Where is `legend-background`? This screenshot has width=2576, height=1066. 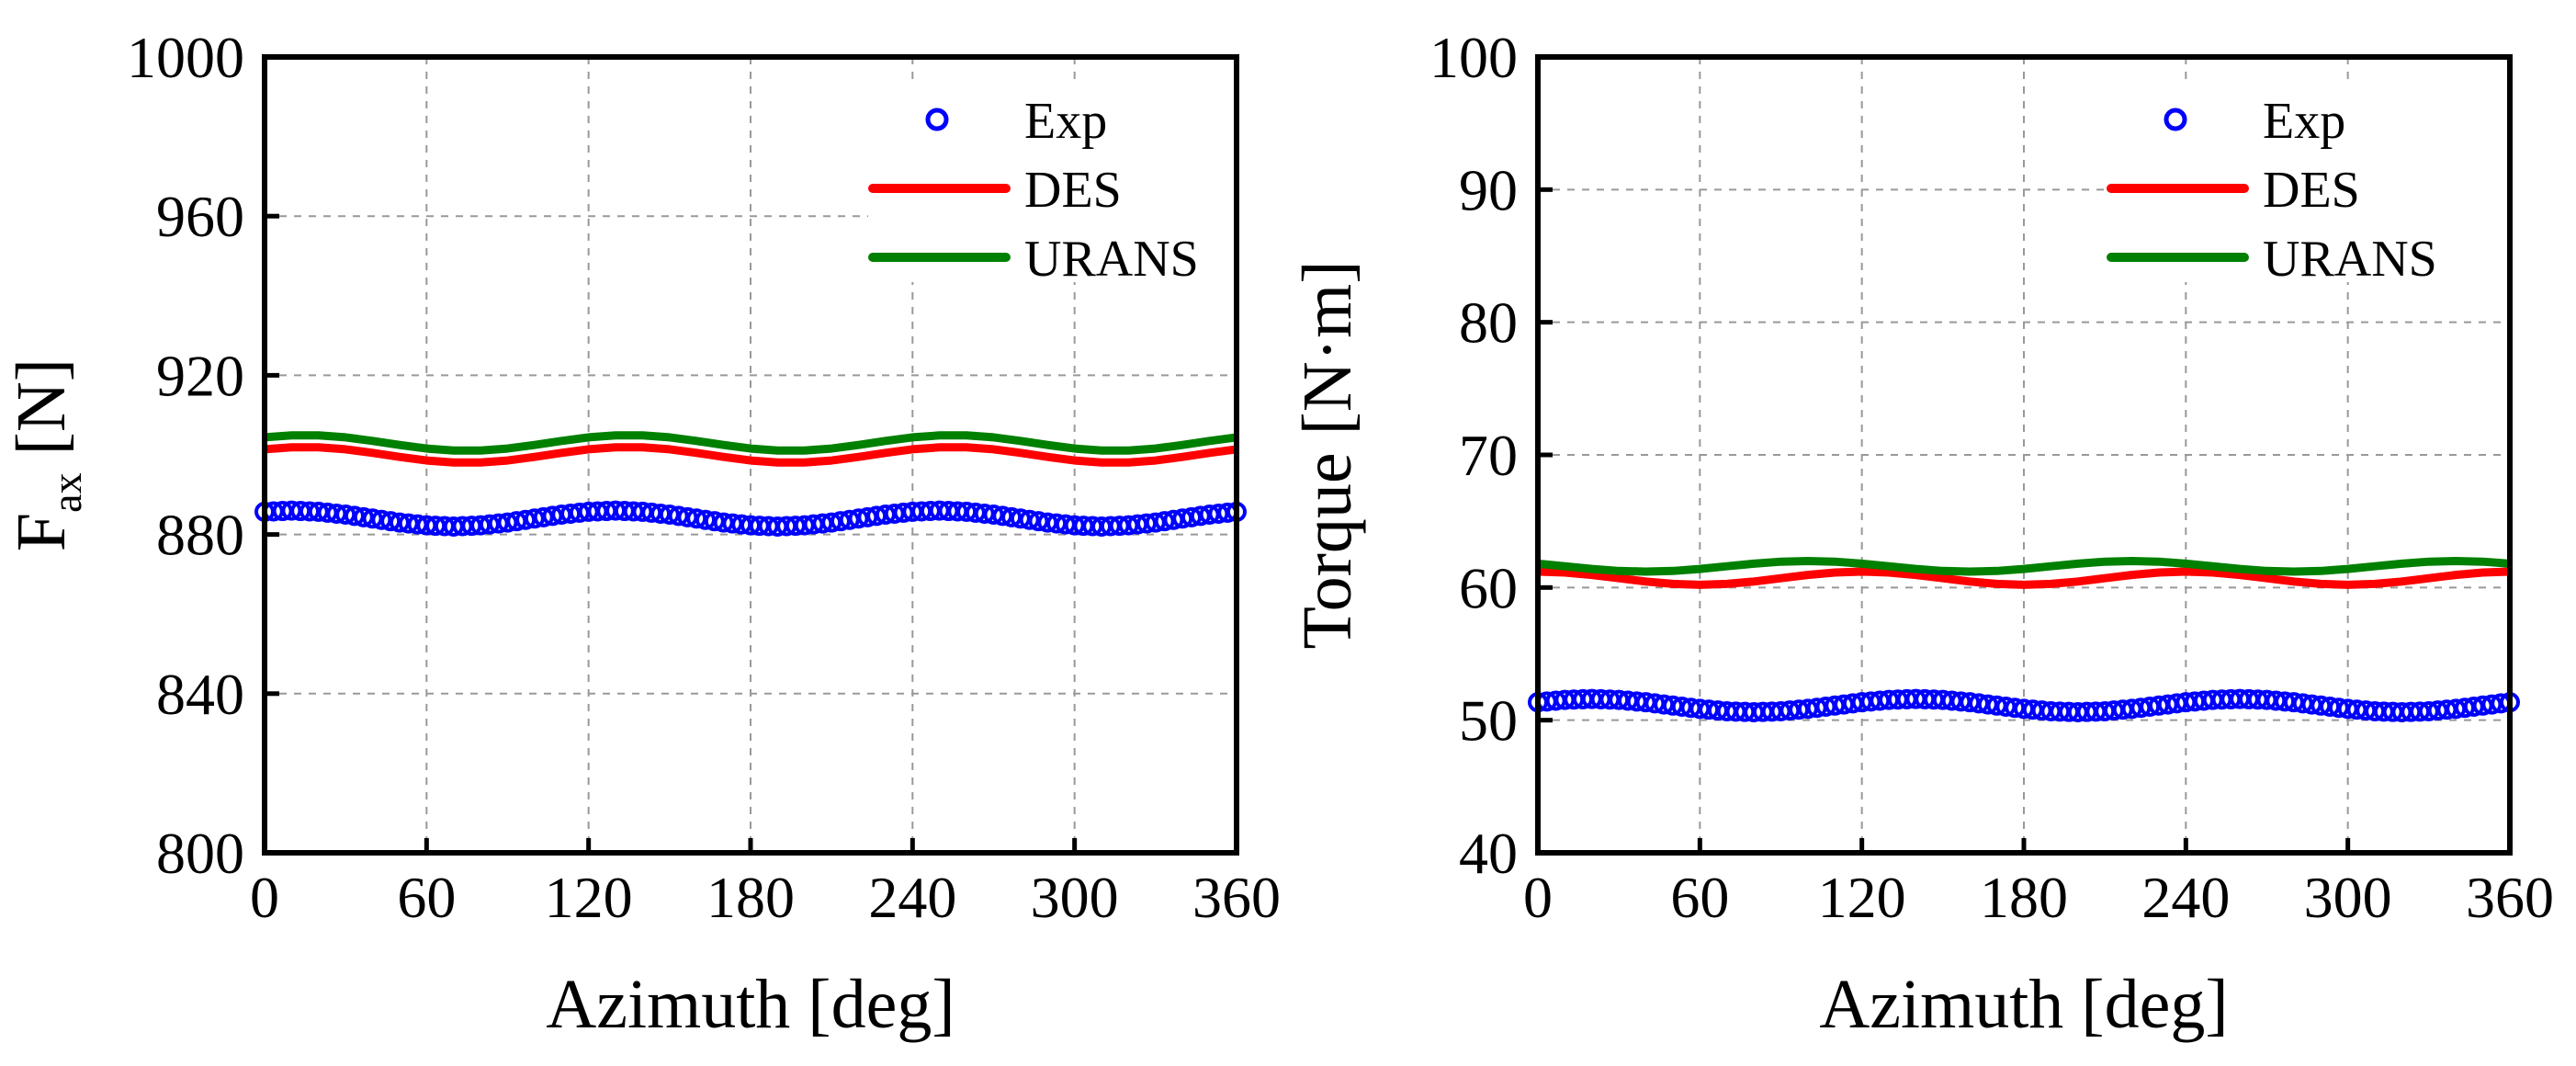 legend-background is located at coordinates (2304, 184).